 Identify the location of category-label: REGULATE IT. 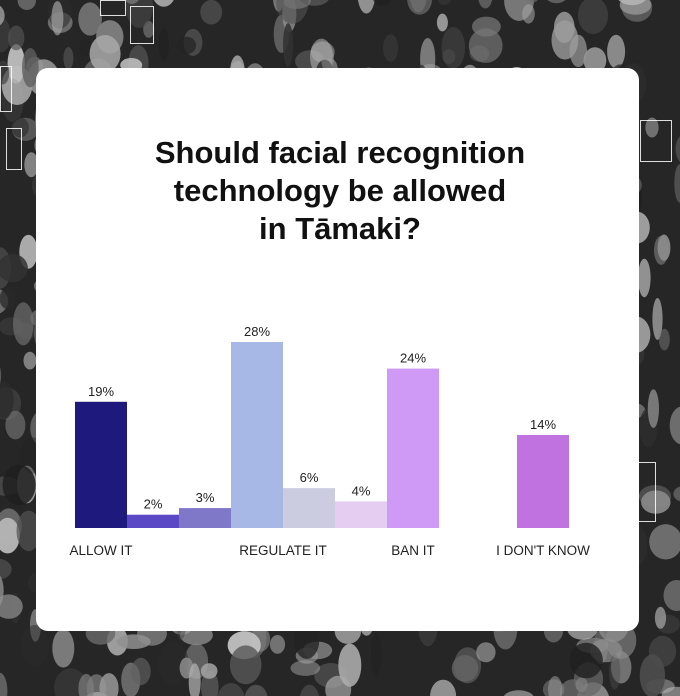
(283, 550).